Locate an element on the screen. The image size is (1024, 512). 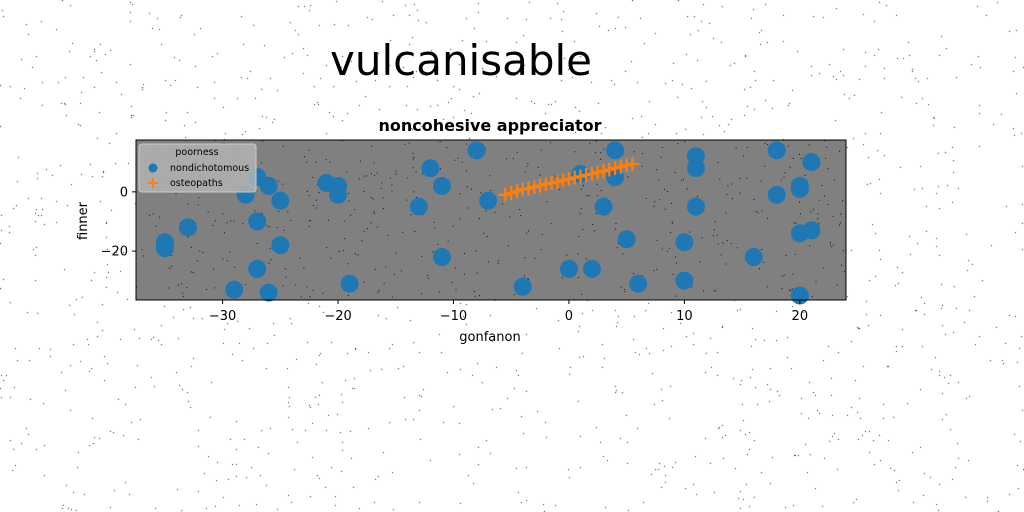
legend-label-osteopaths: osteopaths is located at coordinates (196, 183).